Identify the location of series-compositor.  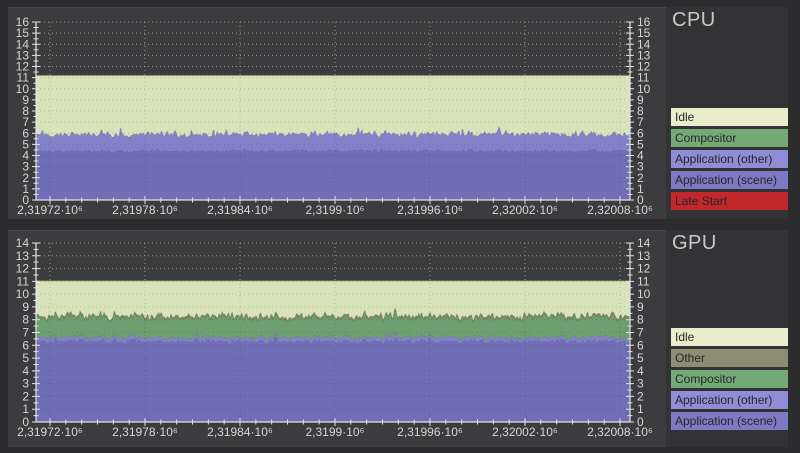
(333, 325).